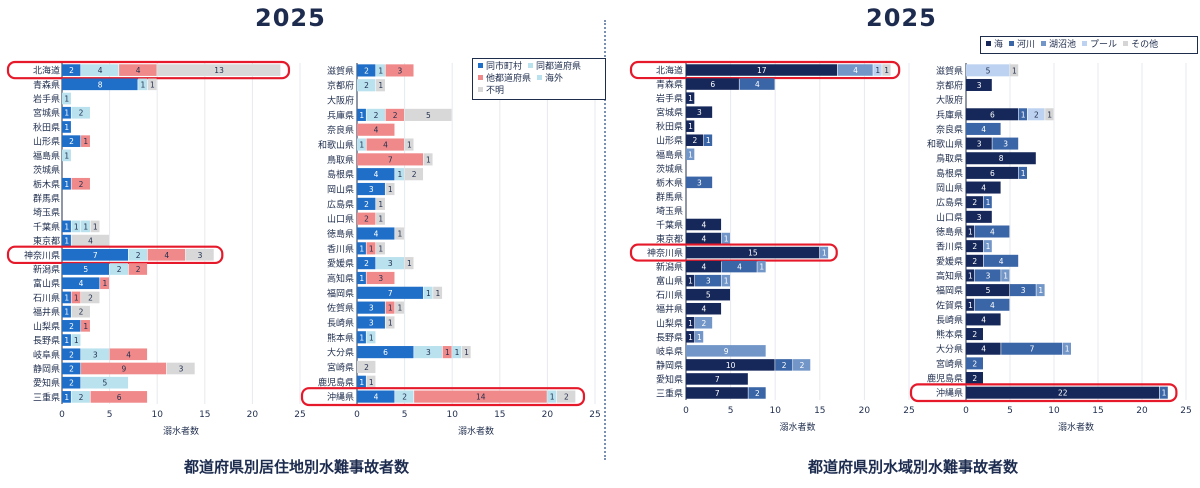 Image resolution: width=1200 pixels, height=488 pixels. I want to click on category-label: 鳥取県, so click(340, 160).